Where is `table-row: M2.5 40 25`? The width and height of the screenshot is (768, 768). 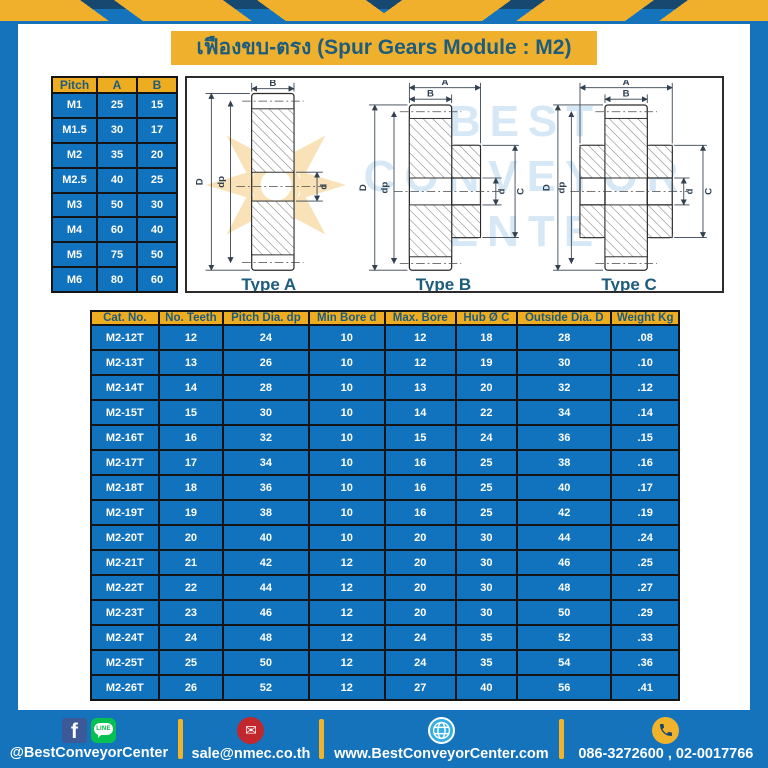 table-row: M2.5 40 25 is located at coordinates (114, 180).